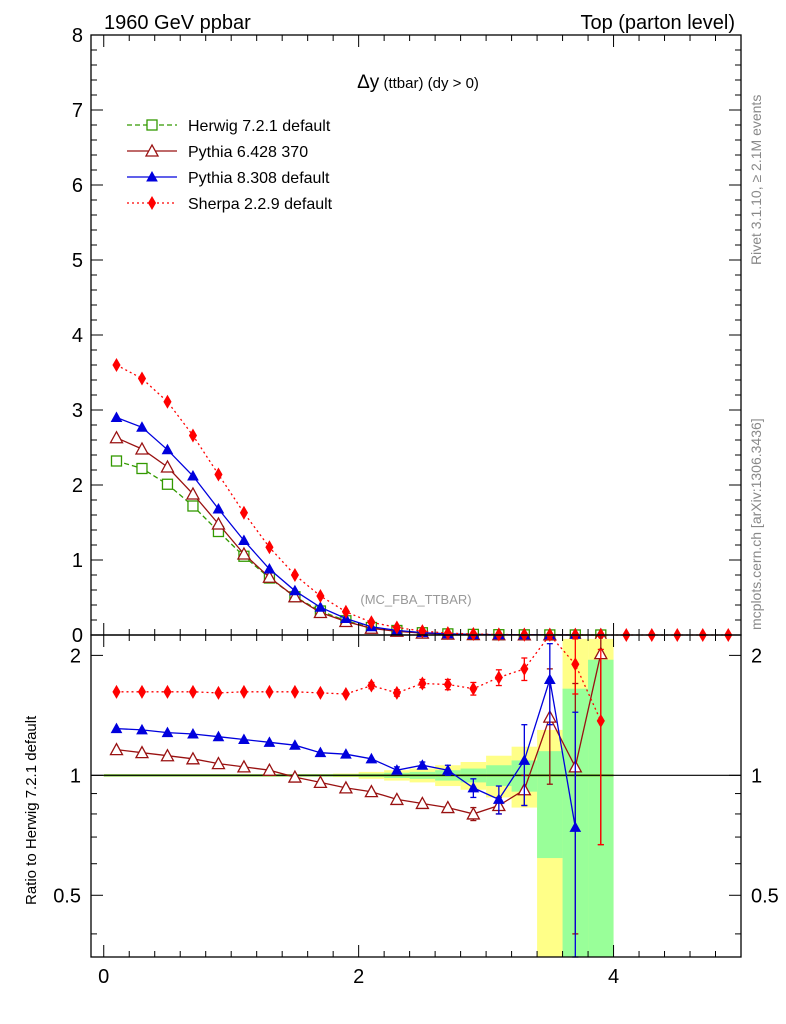  I want to click on legend-label-herwig-7-2-1-default: Herwig 7.2.1 default, so click(259, 126).